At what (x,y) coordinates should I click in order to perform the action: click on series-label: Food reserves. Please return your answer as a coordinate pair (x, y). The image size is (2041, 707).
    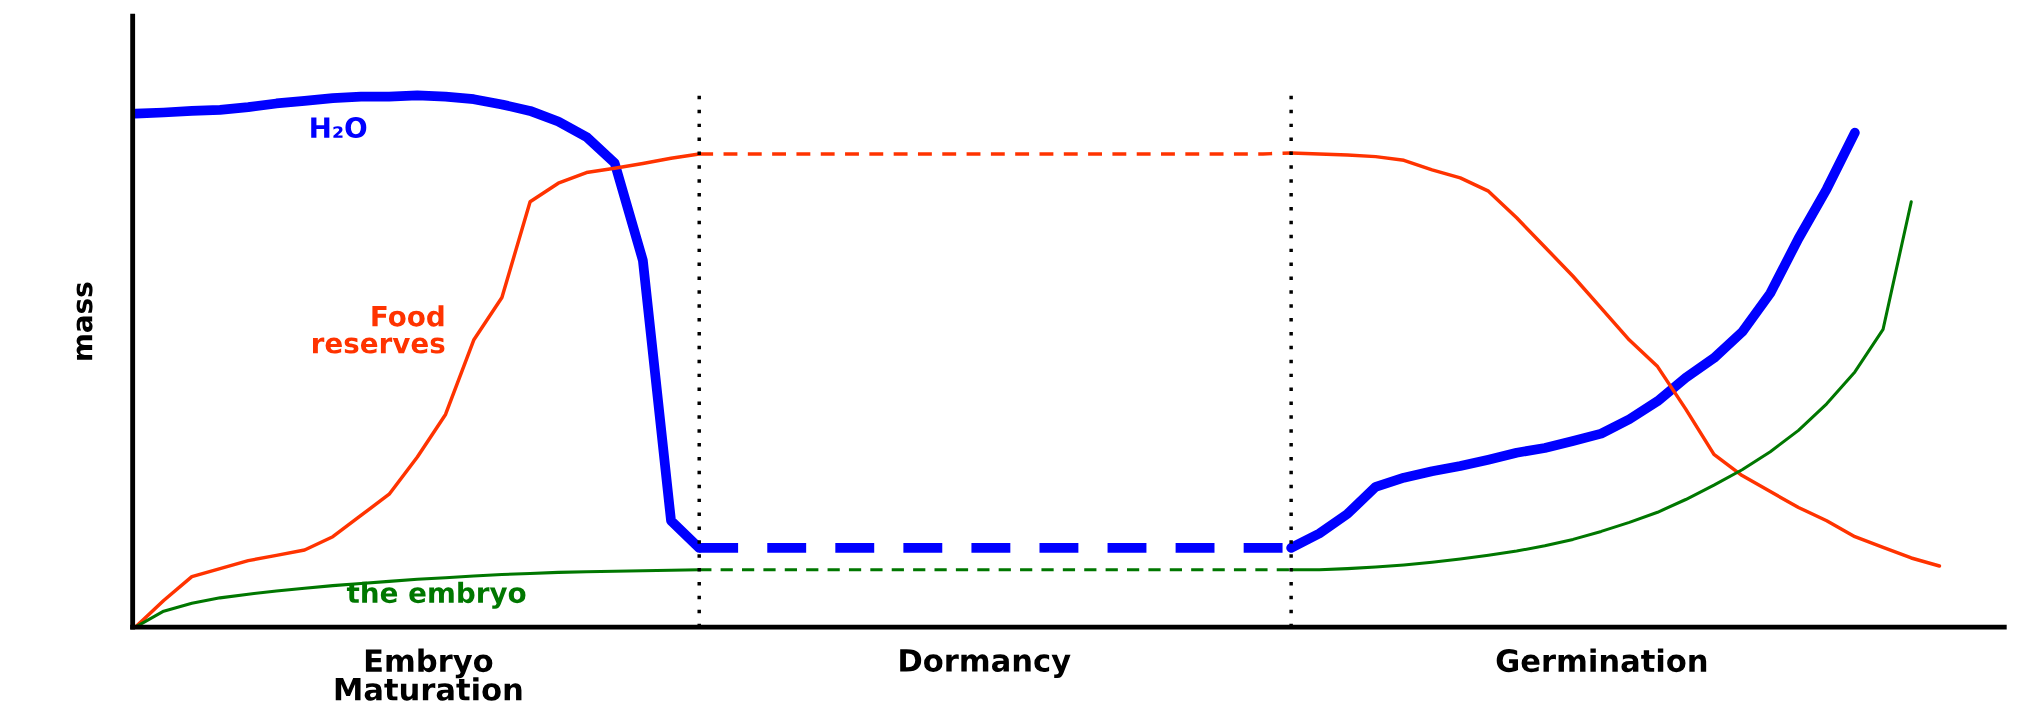
    Looking at the image, I should click on (379, 329).